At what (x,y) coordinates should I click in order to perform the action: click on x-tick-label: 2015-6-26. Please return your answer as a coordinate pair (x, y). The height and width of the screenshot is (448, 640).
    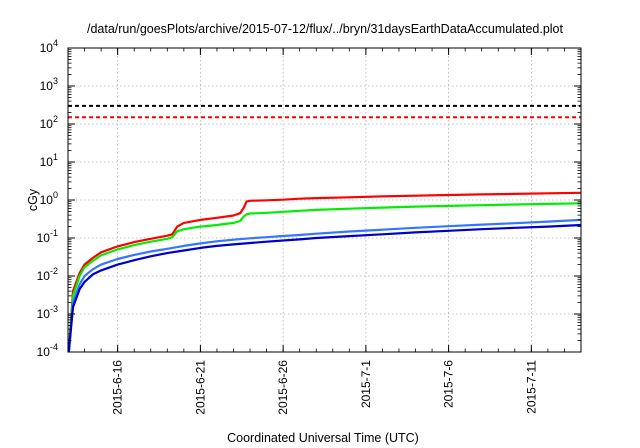
    Looking at the image, I should click on (283, 387).